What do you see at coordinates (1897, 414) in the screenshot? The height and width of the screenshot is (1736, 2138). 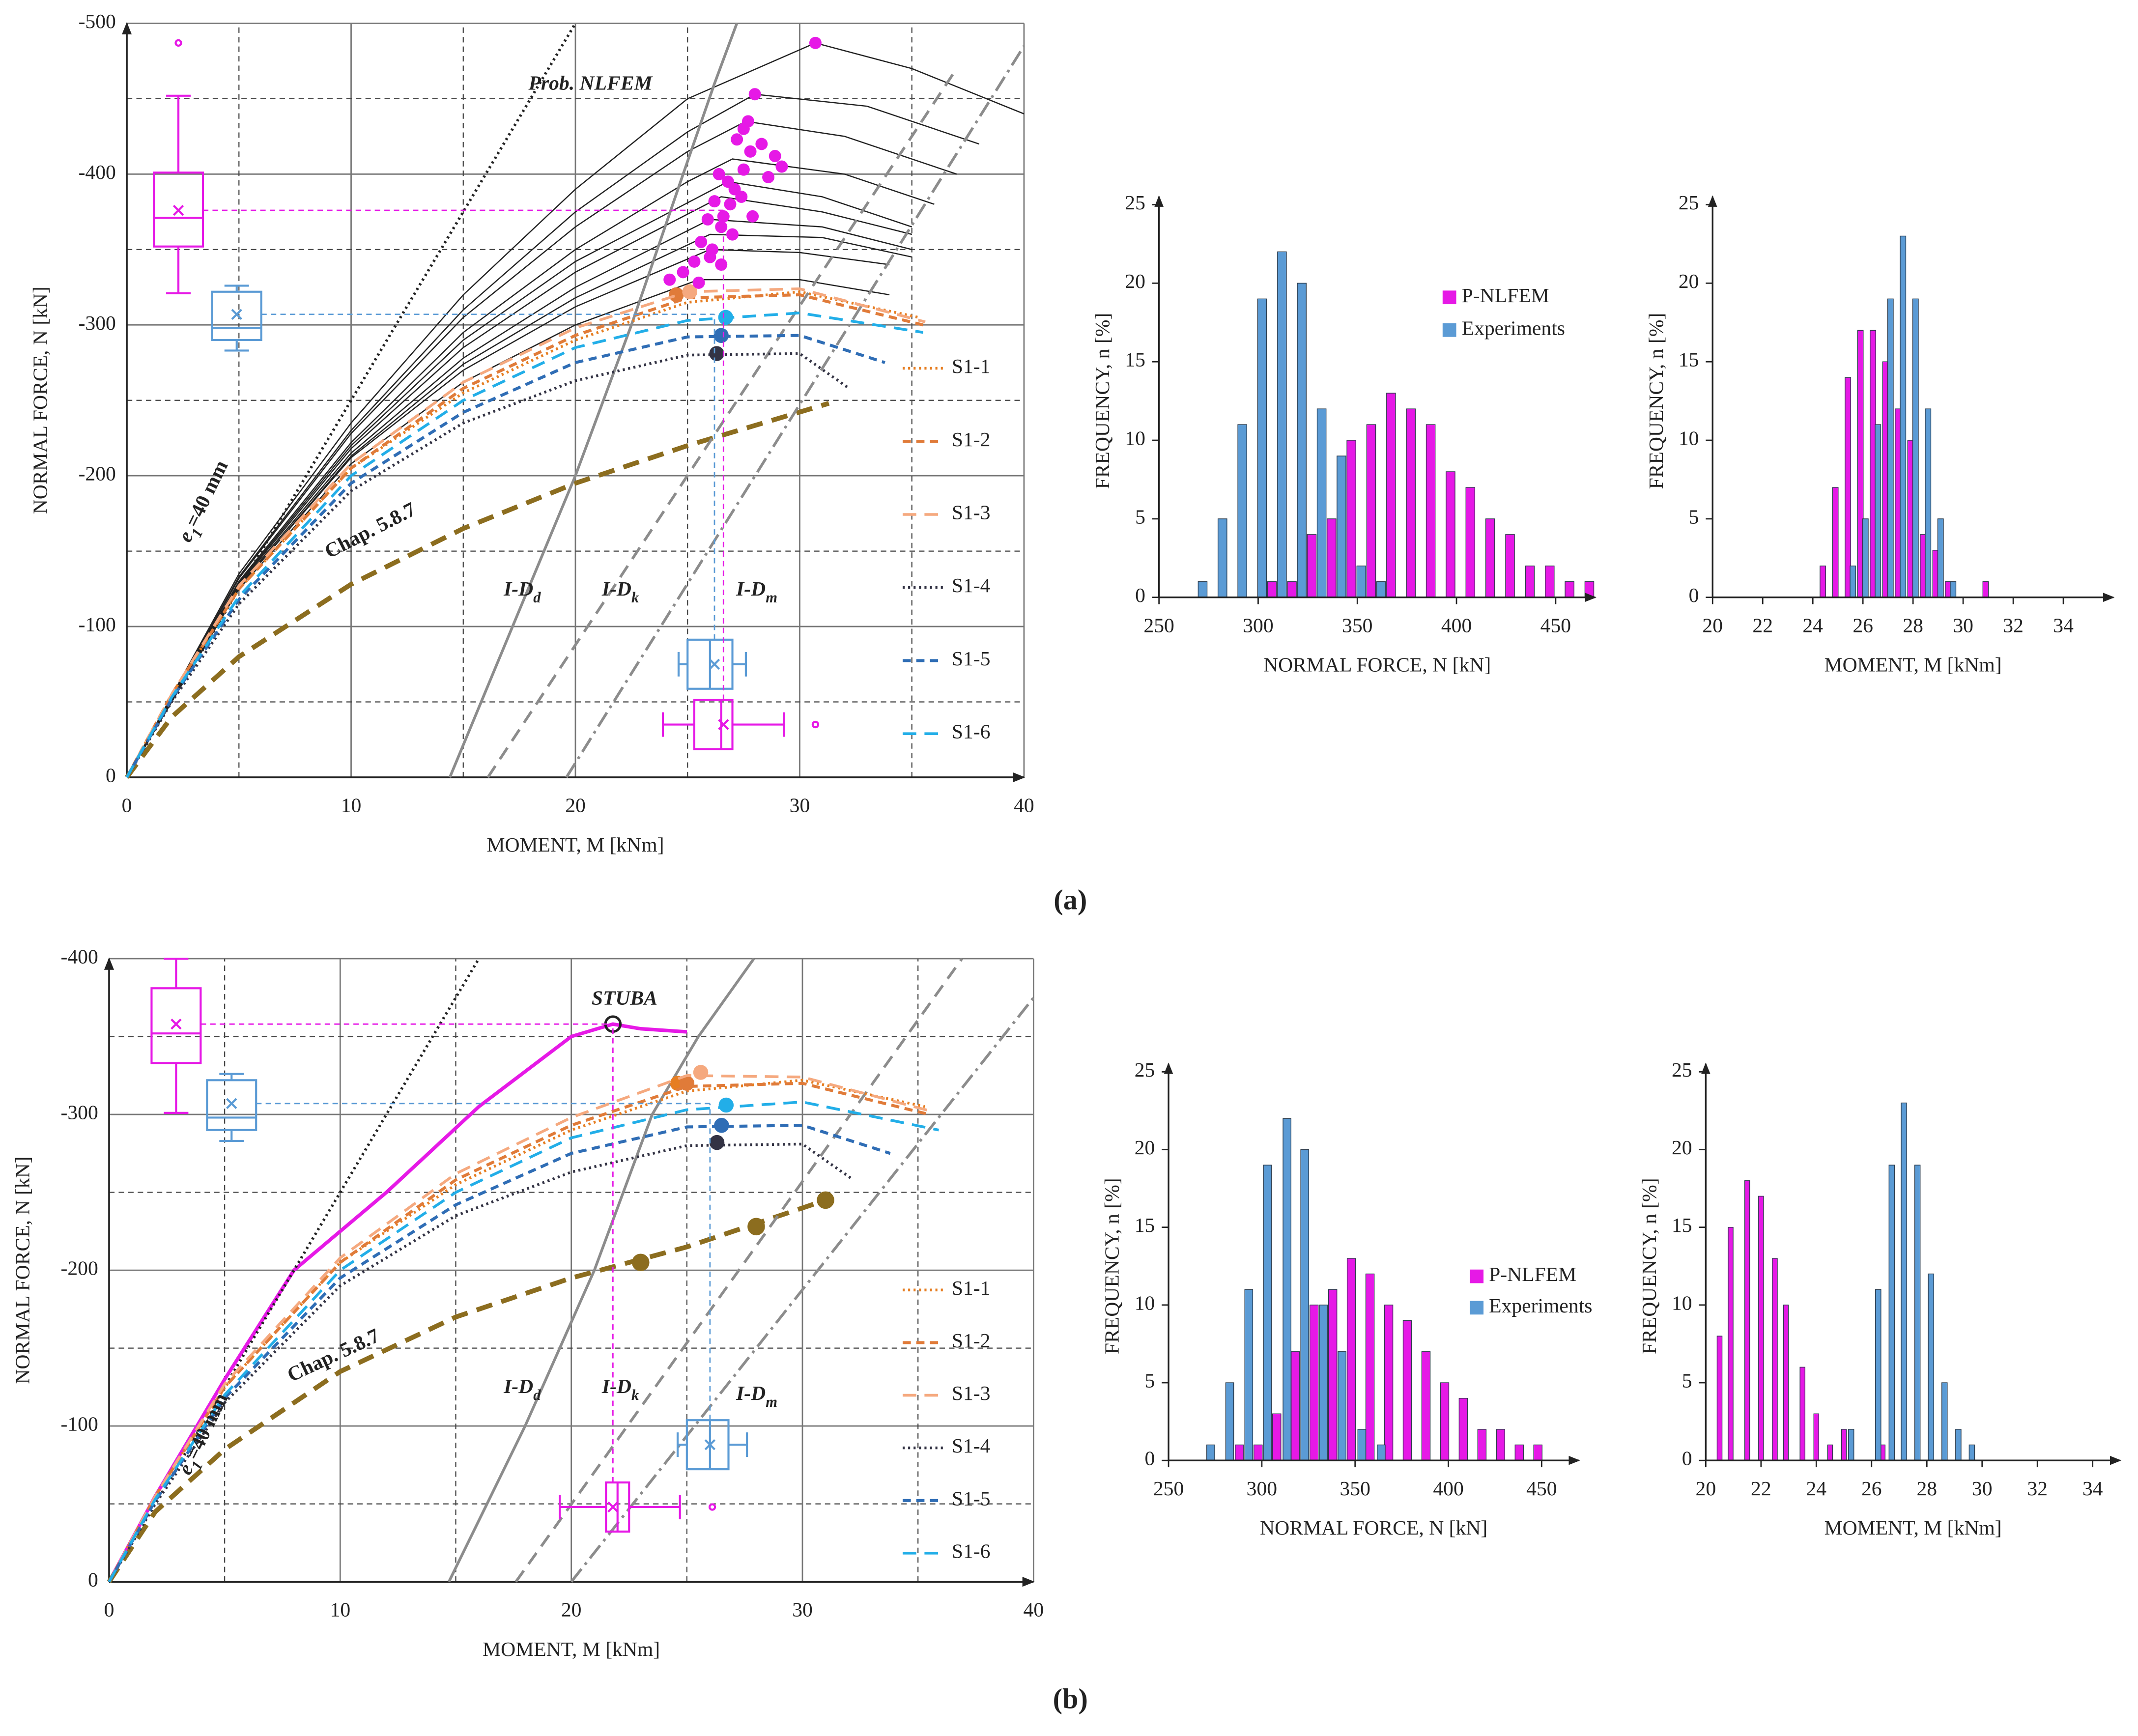 I see `histogram: 0 5 10 15 20 25 20 22 24 26 28 30 32 34` at bounding box center [1897, 414].